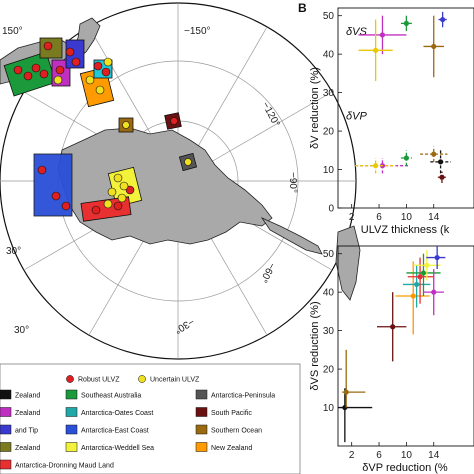 This screenshot has height=474, width=474. I want to click on legend-uncertain-label: Uncertain ULVZ, so click(175, 380).